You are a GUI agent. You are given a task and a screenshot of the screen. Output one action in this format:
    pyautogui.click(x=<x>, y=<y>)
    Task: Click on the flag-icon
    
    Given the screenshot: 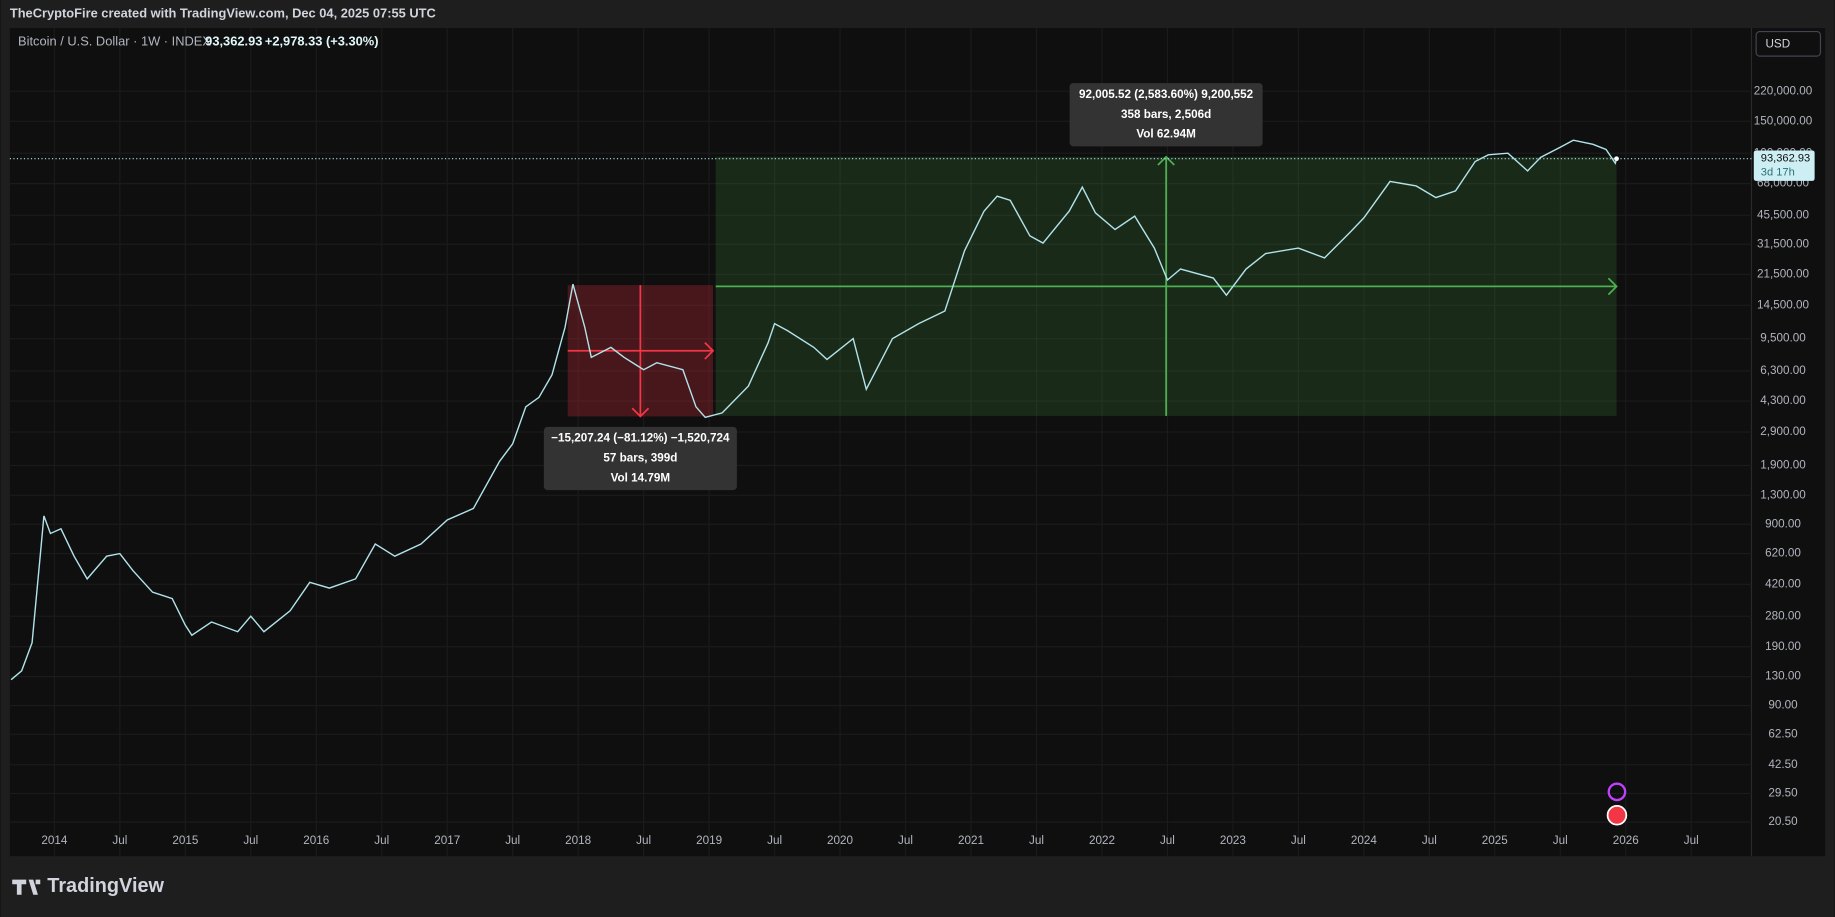 What is the action you would take?
    pyautogui.click(x=1617, y=815)
    